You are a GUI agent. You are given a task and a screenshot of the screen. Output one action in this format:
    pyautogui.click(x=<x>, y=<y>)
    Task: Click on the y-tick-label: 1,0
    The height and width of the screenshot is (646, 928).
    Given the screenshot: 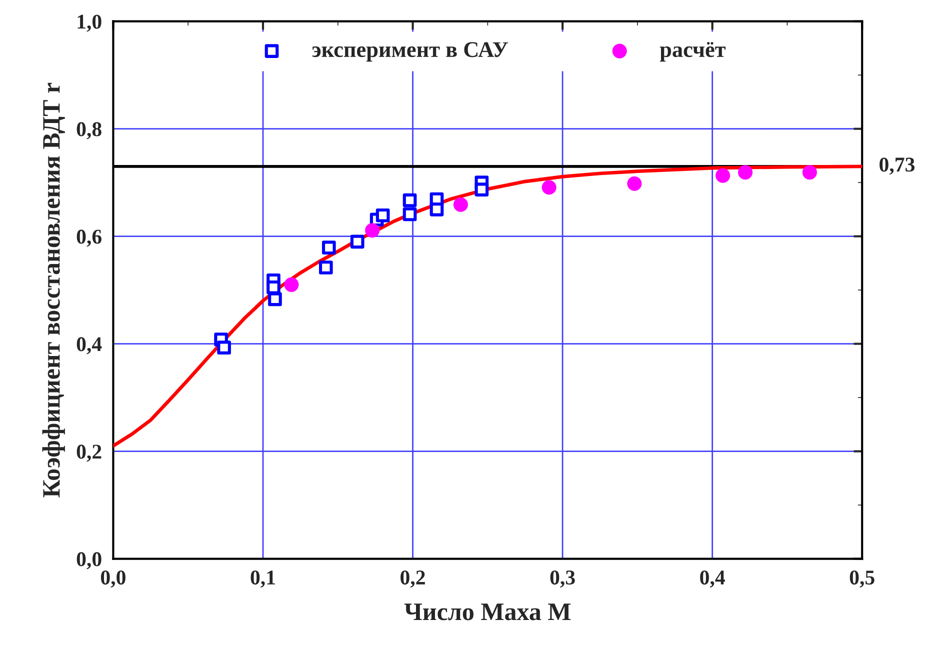 What is the action you would take?
    pyautogui.click(x=90, y=23)
    